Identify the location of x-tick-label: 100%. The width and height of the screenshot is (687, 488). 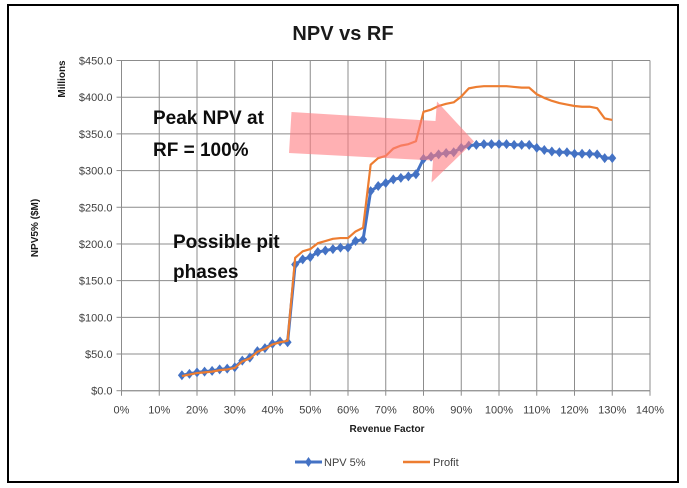
(499, 411).